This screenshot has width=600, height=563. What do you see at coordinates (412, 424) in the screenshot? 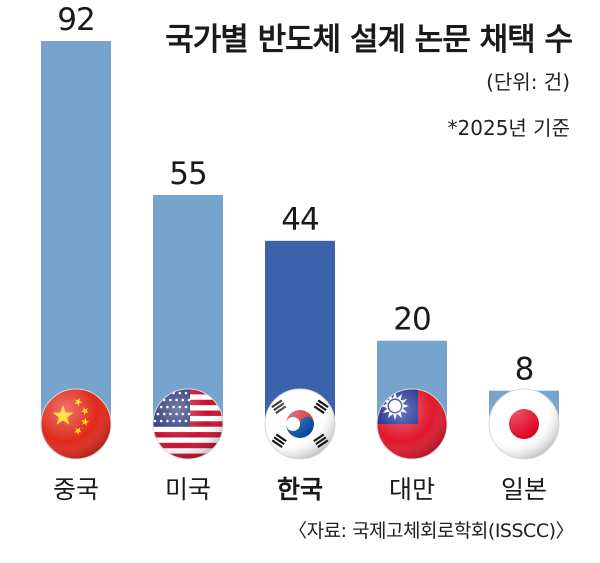
I see `flag-taiwan-icon` at bounding box center [412, 424].